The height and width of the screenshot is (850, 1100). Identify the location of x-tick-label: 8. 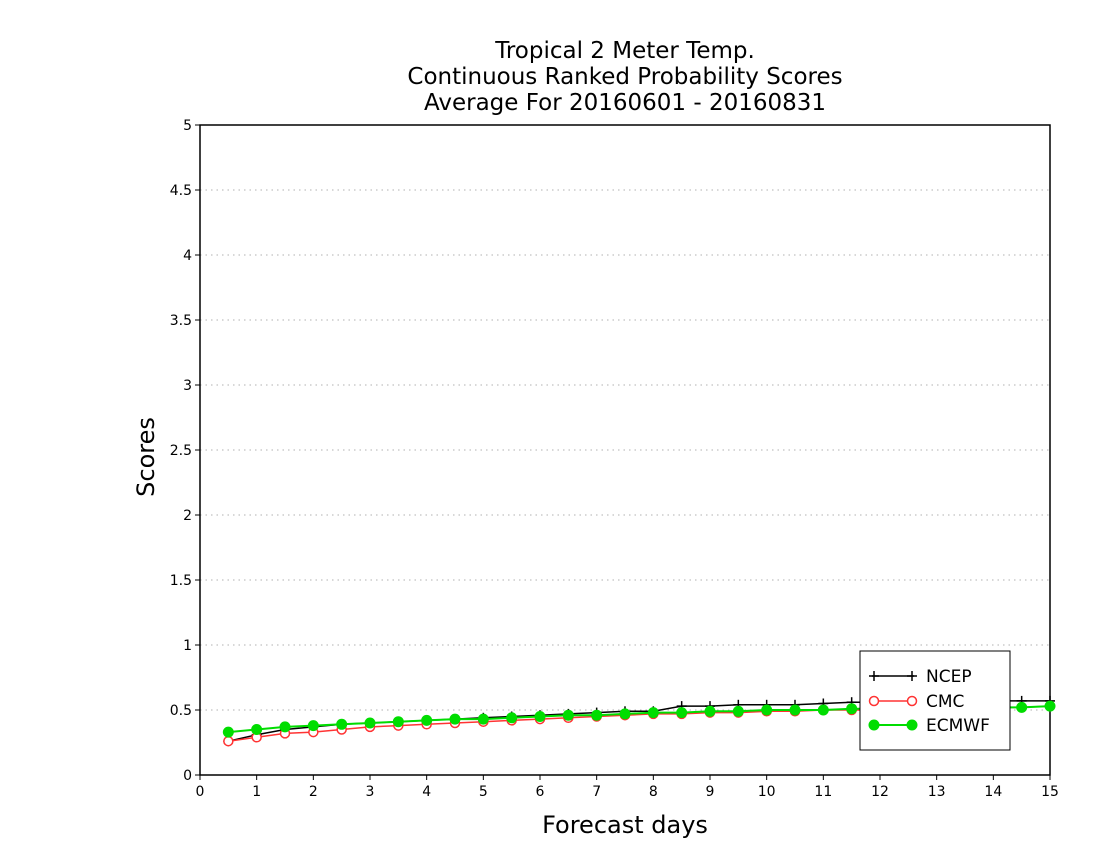
(653, 792).